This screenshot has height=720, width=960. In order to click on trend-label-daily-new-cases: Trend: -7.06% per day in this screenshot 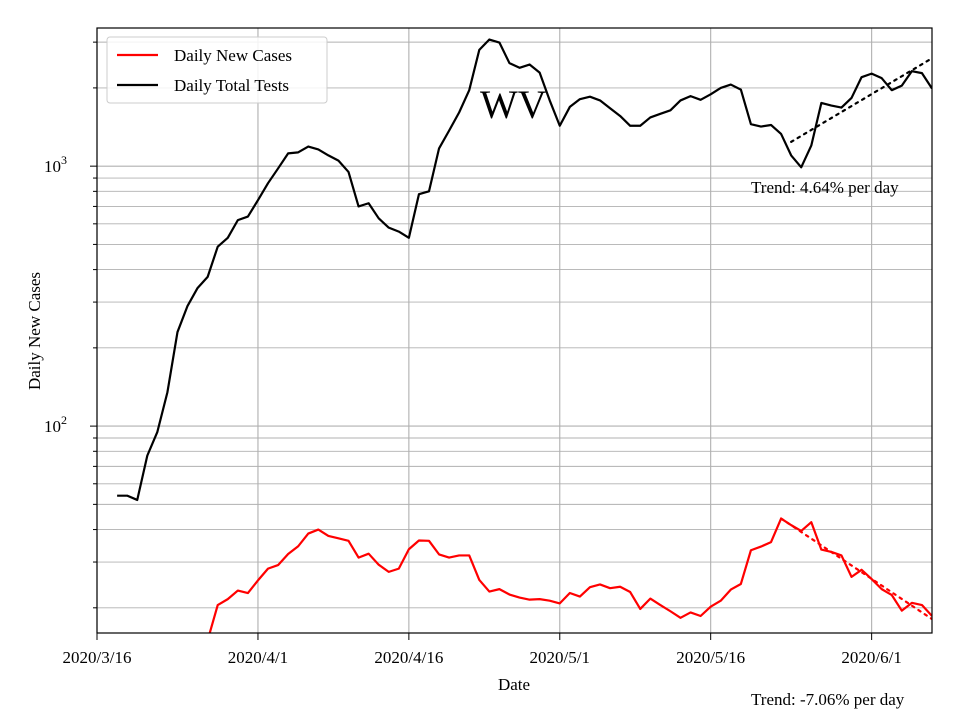, I will do `click(828, 699)`.